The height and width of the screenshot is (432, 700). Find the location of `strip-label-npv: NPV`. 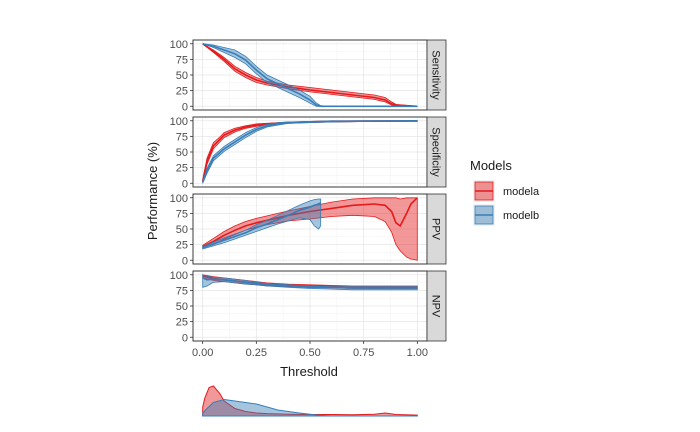

strip-label-npv: NPV is located at coordinates (436, 306).